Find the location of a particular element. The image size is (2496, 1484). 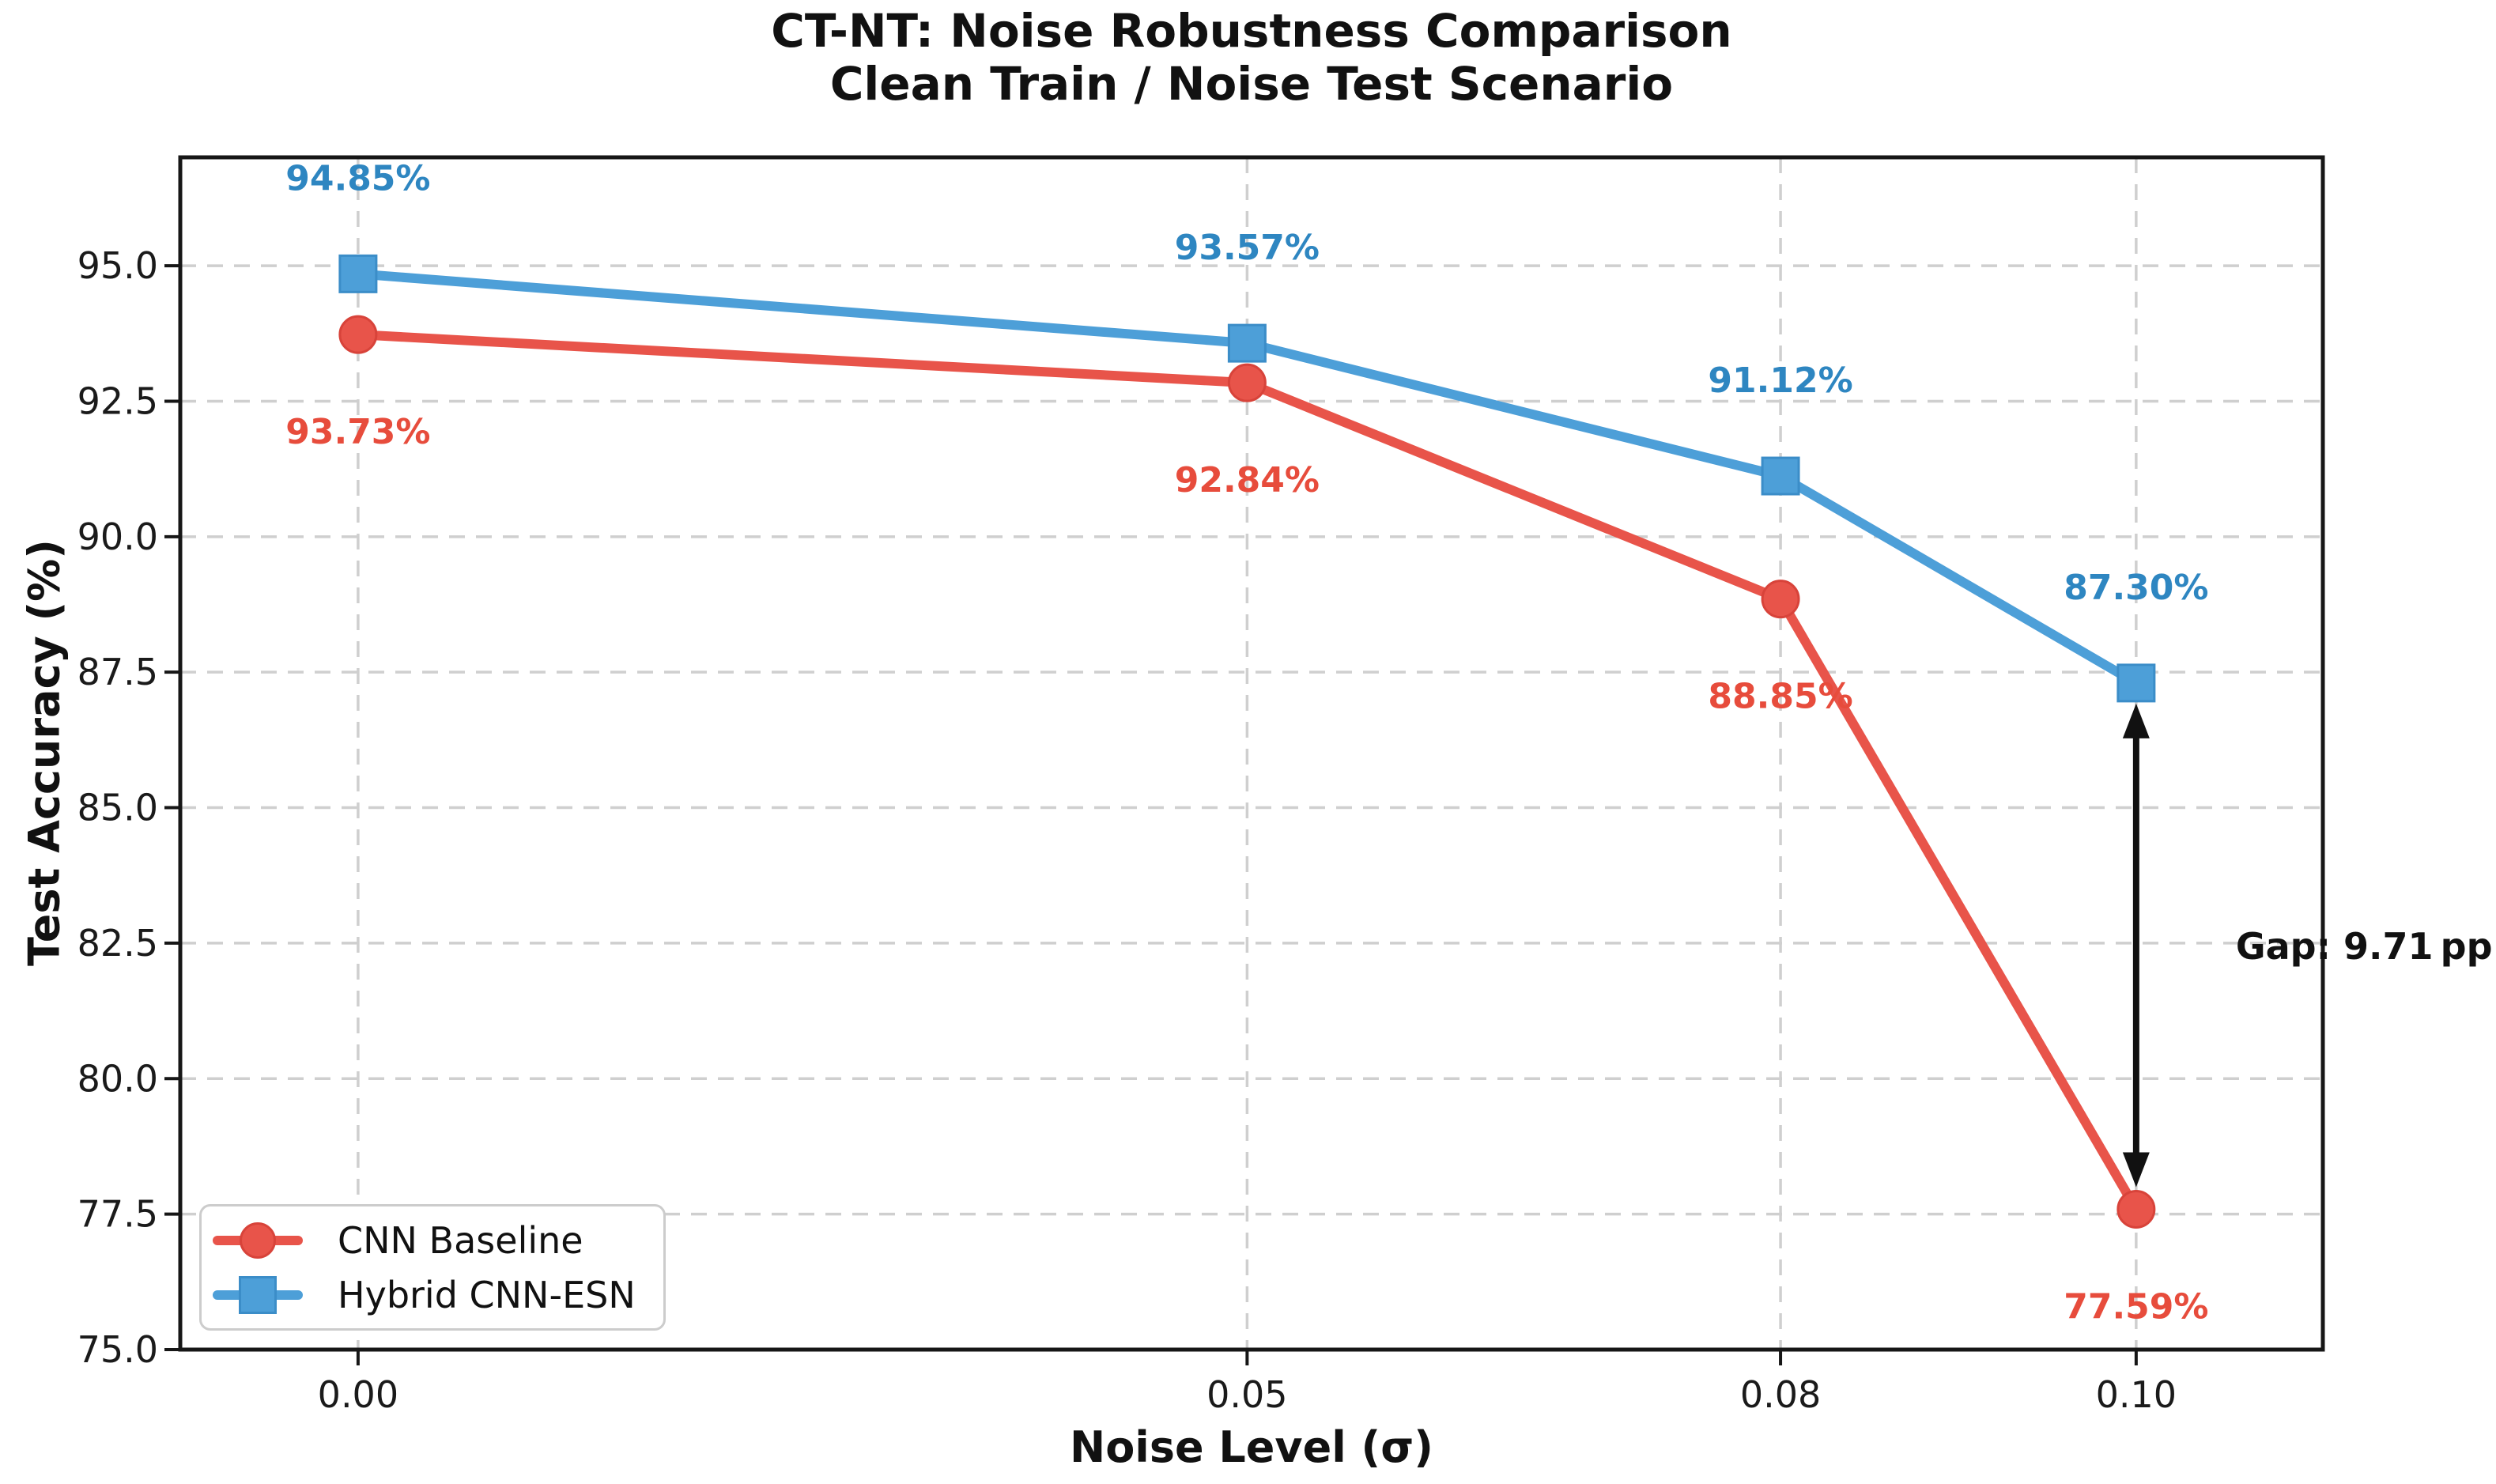

y-tick-label: 92.5 is located at coordinates (117, 400).